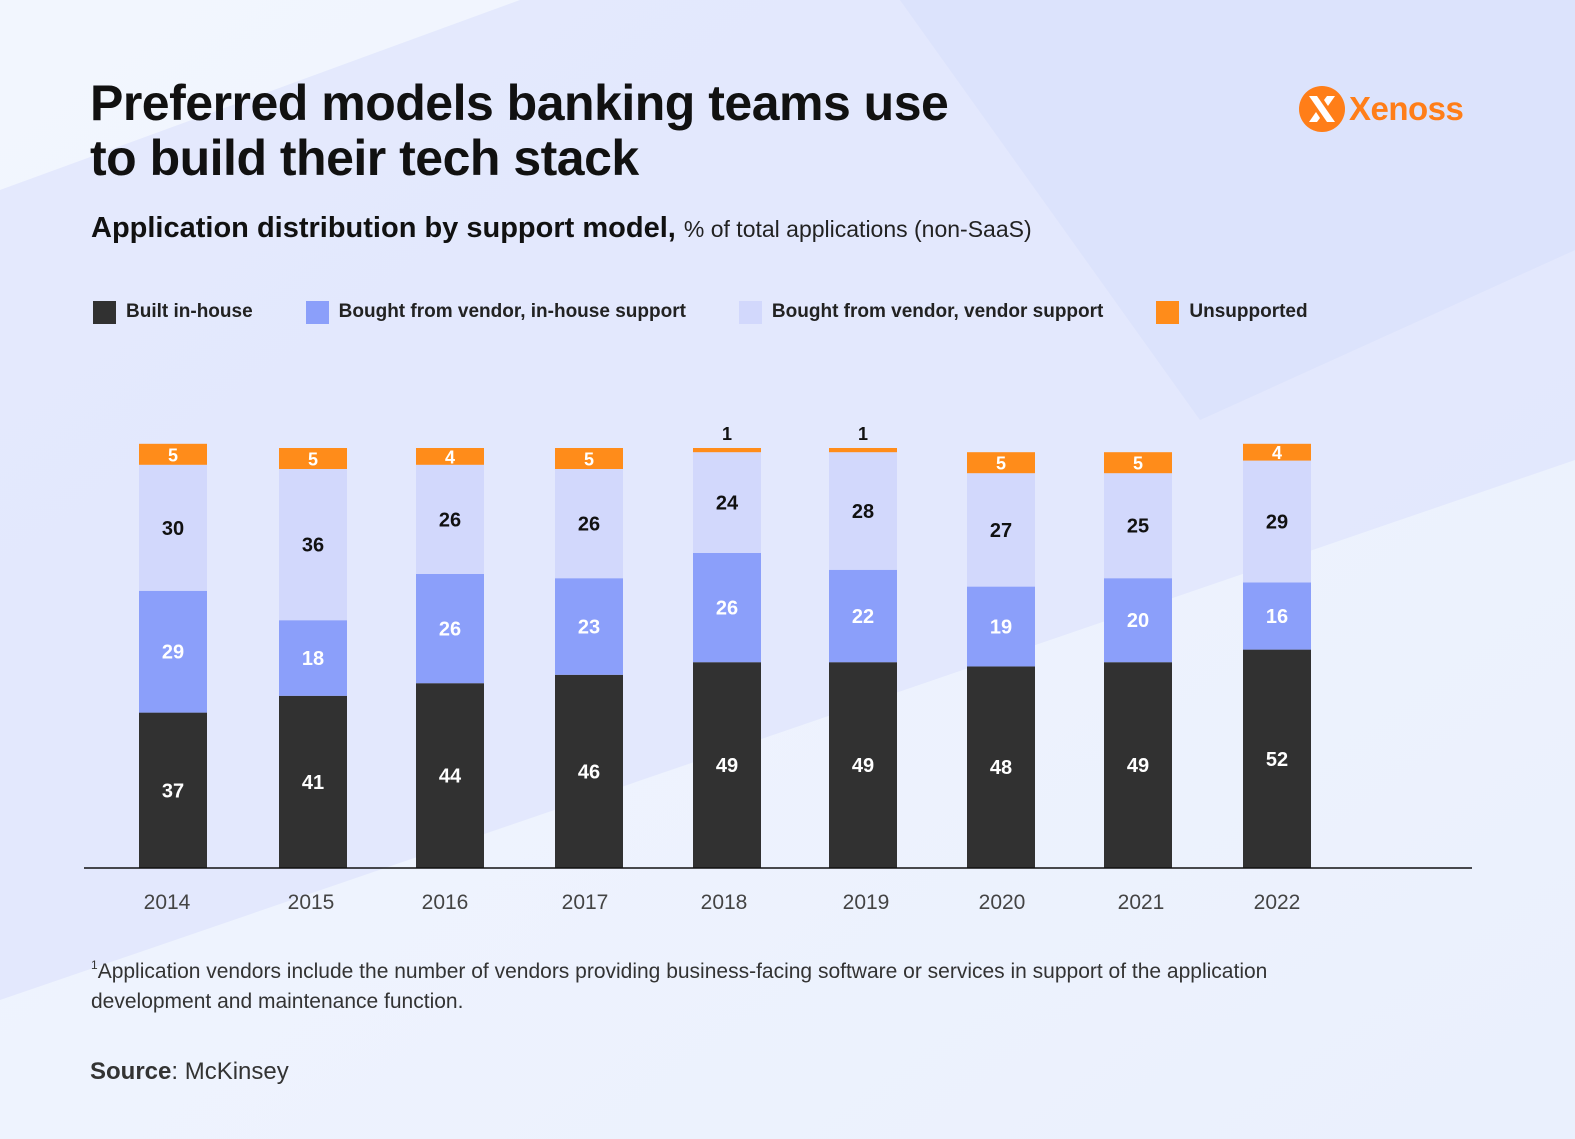 The width and height of the screenshot is (1575, 1139). Describe the element at coordinates (311, 902) in the screenshot. I see `x-tick-label: 2015` at that location.